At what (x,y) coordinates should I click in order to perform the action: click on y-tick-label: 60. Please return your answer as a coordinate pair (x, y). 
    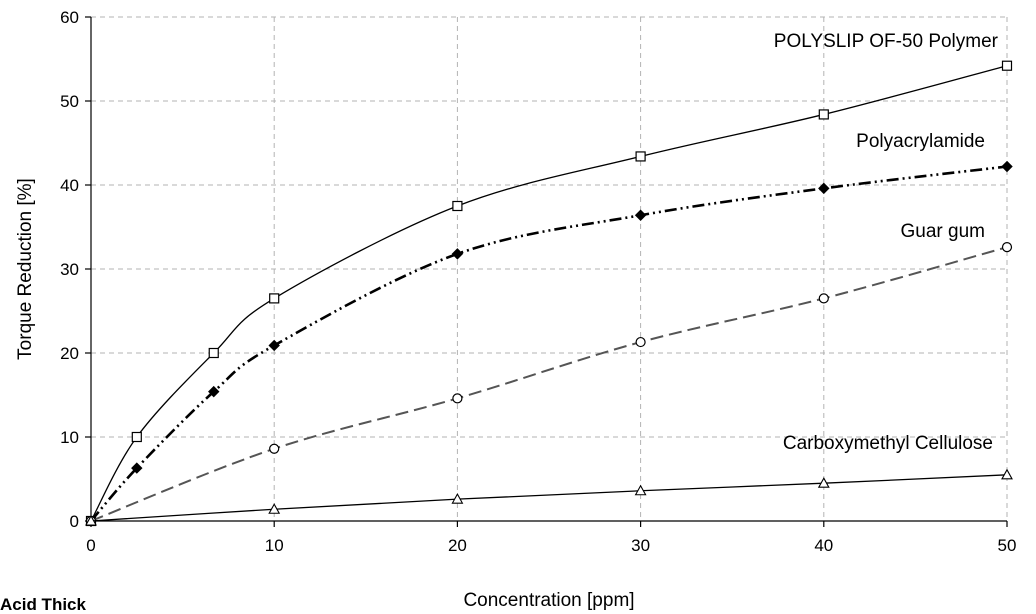
    Looking at the image, I should click on (69, 17).